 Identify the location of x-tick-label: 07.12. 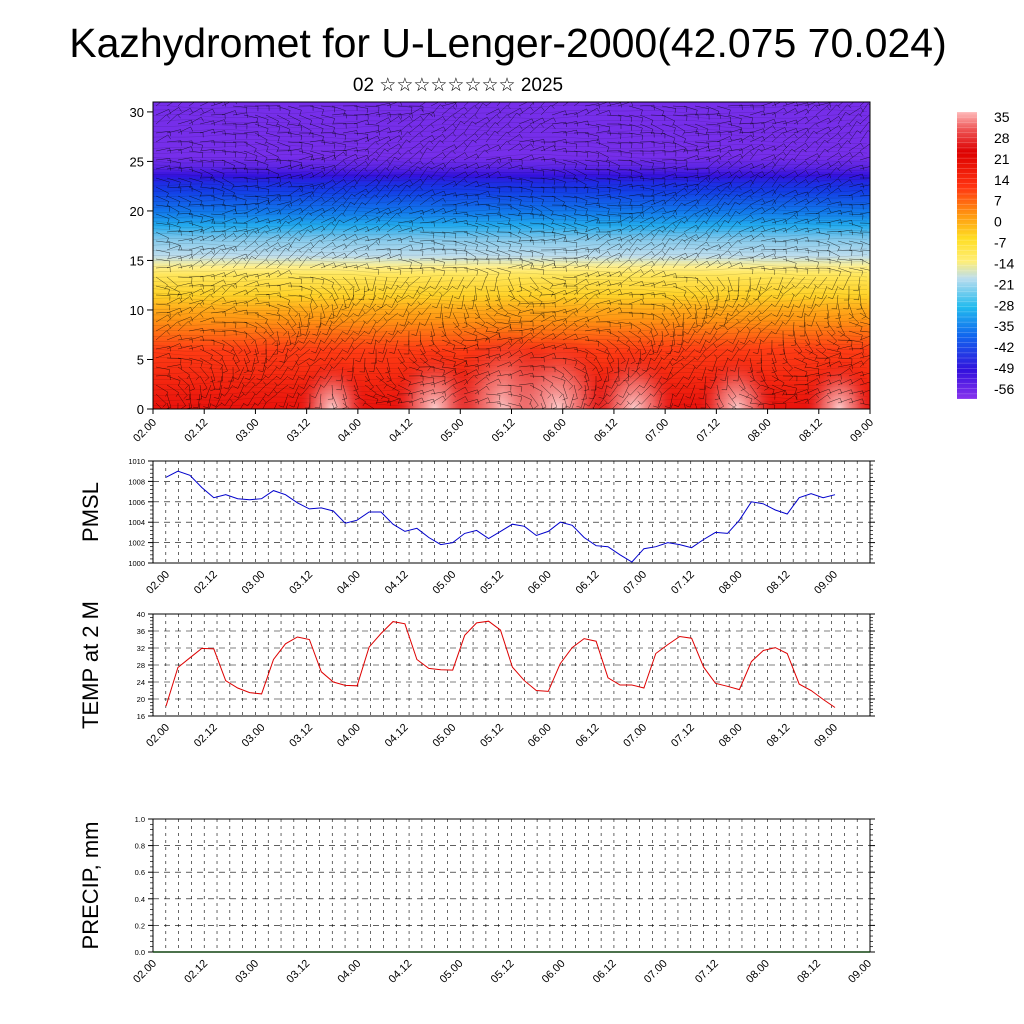
(683, 736).